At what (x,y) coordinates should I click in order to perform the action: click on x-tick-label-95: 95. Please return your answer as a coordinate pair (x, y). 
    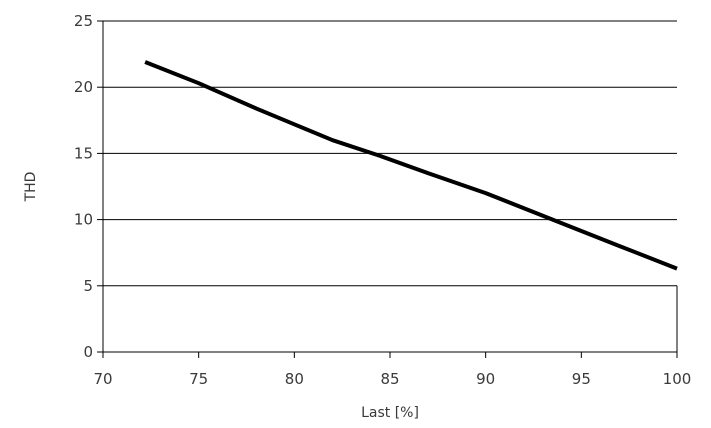
    Looking at the image, I should click on (581, 379).